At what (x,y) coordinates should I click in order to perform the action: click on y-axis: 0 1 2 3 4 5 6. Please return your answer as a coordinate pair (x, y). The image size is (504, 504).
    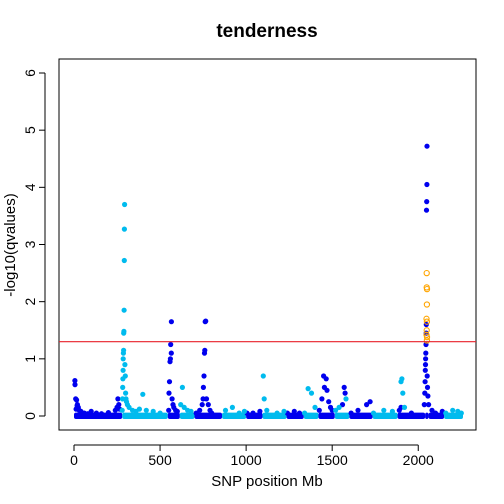
    Looking at the image, I should click on (34, 244).